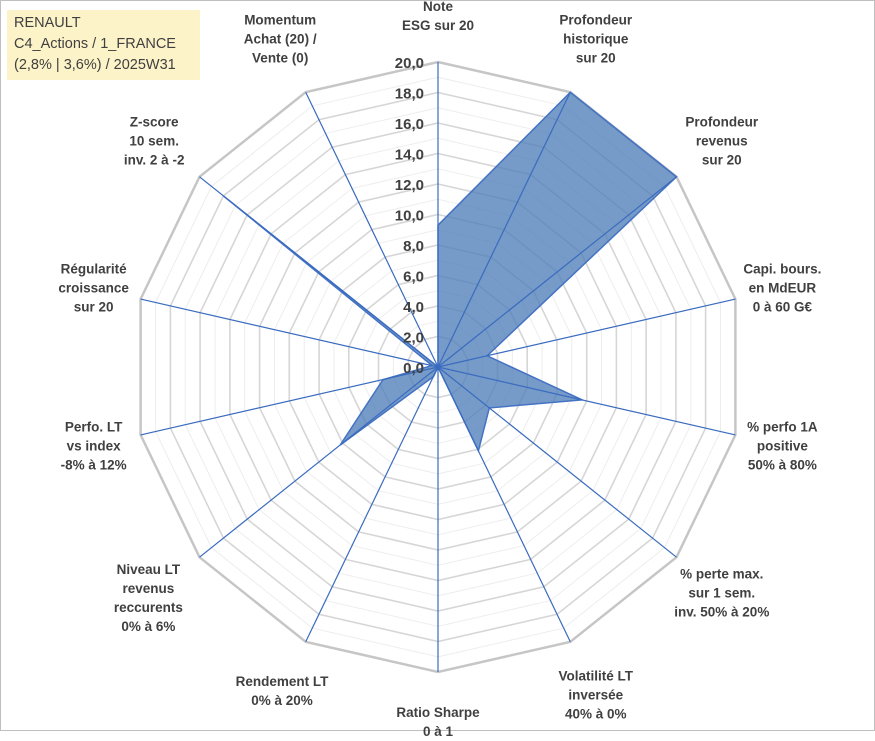 This screenshot has height=741, width=875. I want to click on axis-label-line: inv. 2 à -2, so click(154, 160).